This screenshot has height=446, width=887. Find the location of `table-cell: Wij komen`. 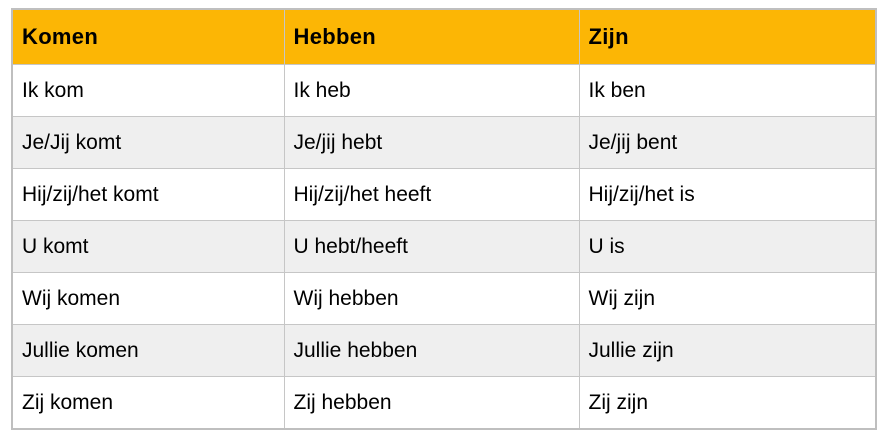

table-cell: Wij komen is located at coordinates (148, 298).